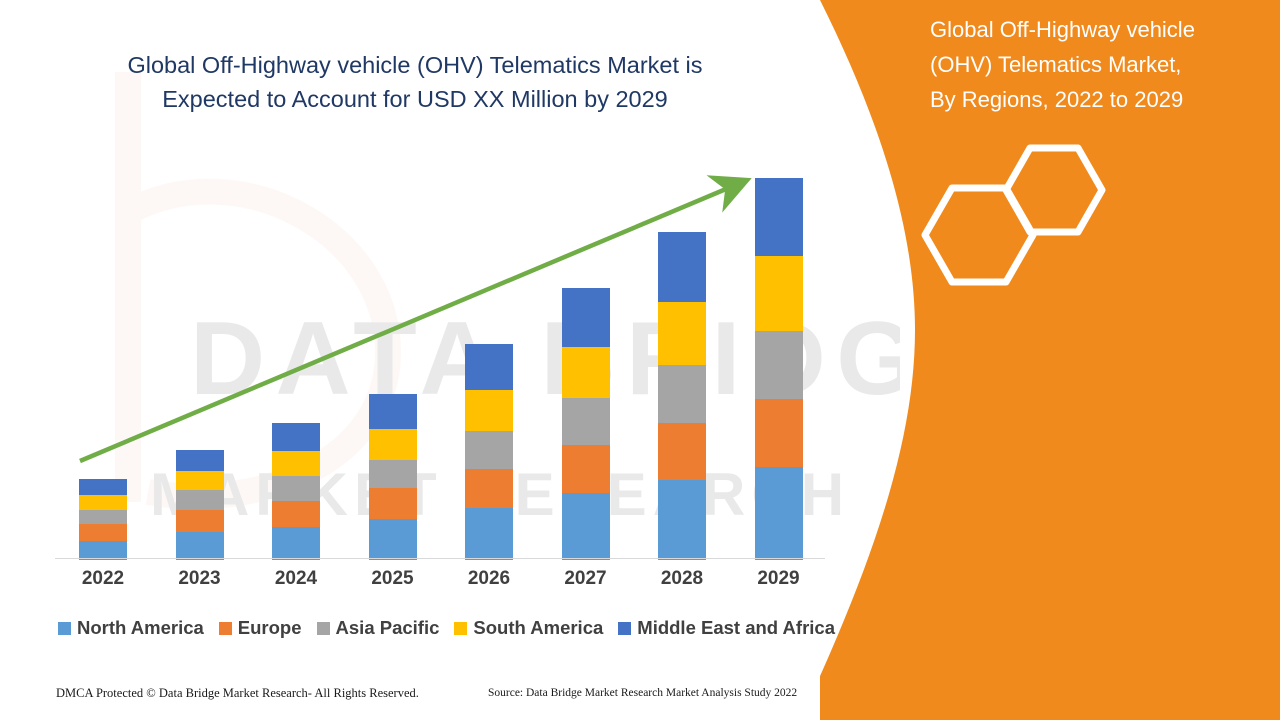 The width and height of the screenshot is (1280, 720). I want to click on bar-segment-south-america-2025, so click(392, 444).